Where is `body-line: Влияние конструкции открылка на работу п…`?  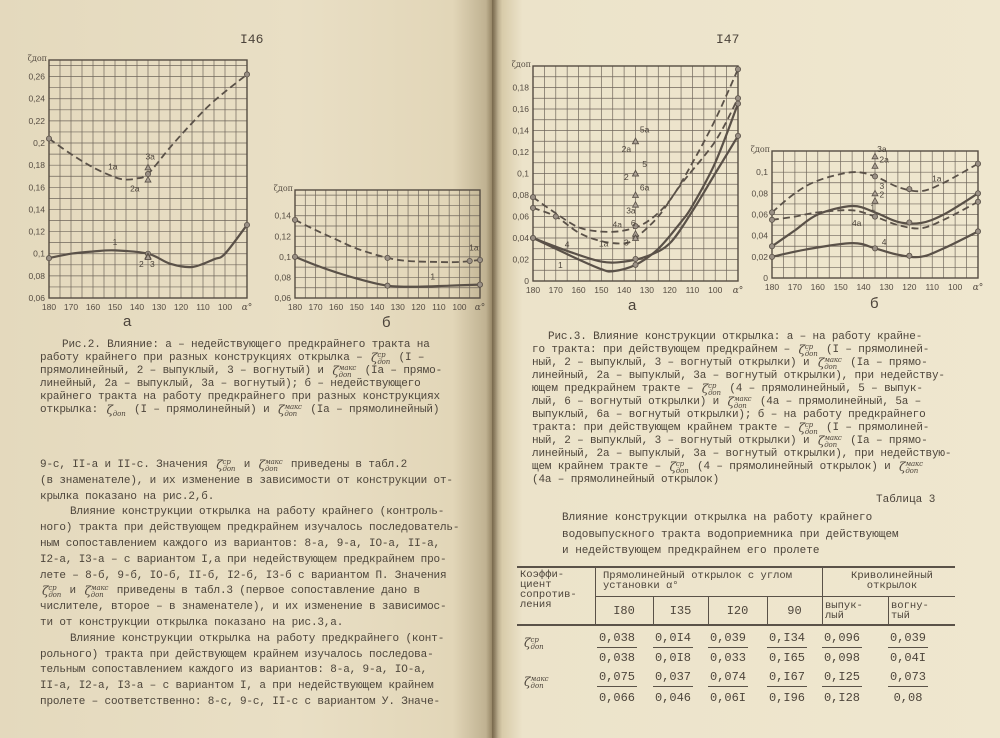
body-line: Влияние конструкции открылка на работу п… is located at coordinates (257, 638).